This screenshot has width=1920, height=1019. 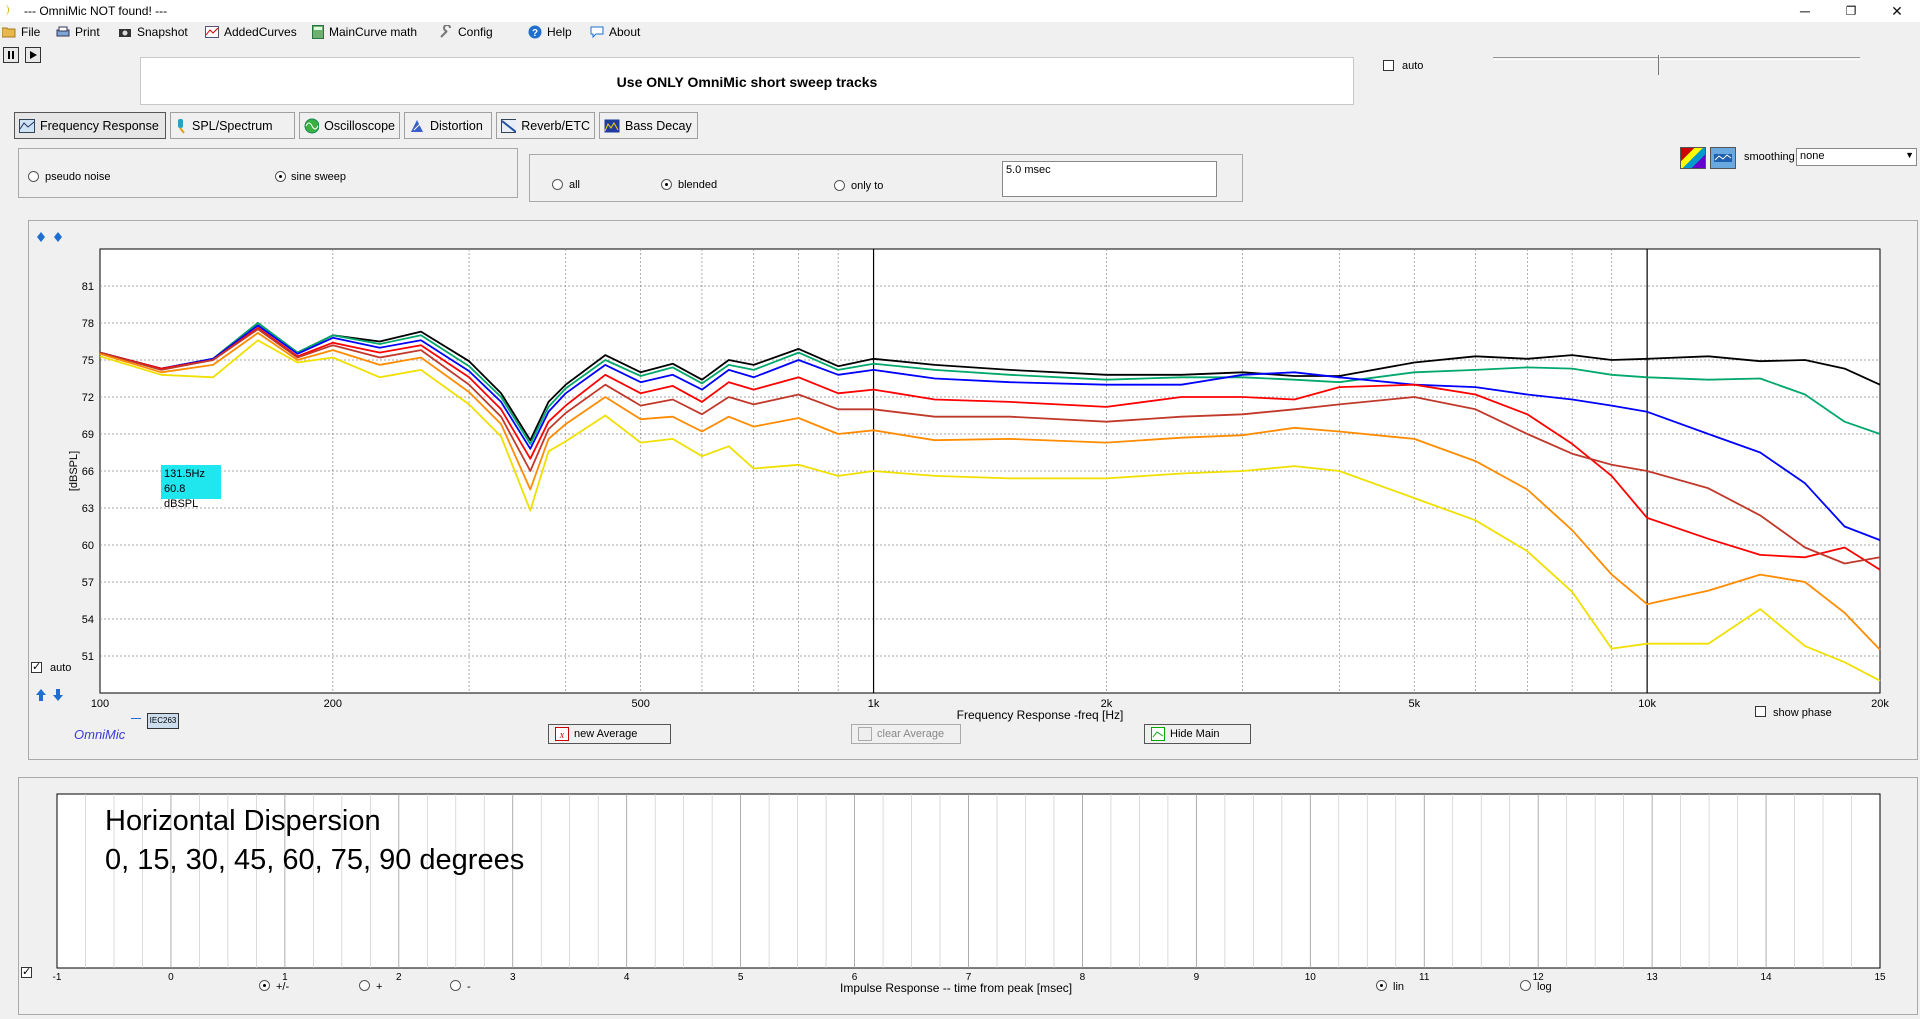 I want to click on show-phase-checkbox, so click(x=1760, y=711).